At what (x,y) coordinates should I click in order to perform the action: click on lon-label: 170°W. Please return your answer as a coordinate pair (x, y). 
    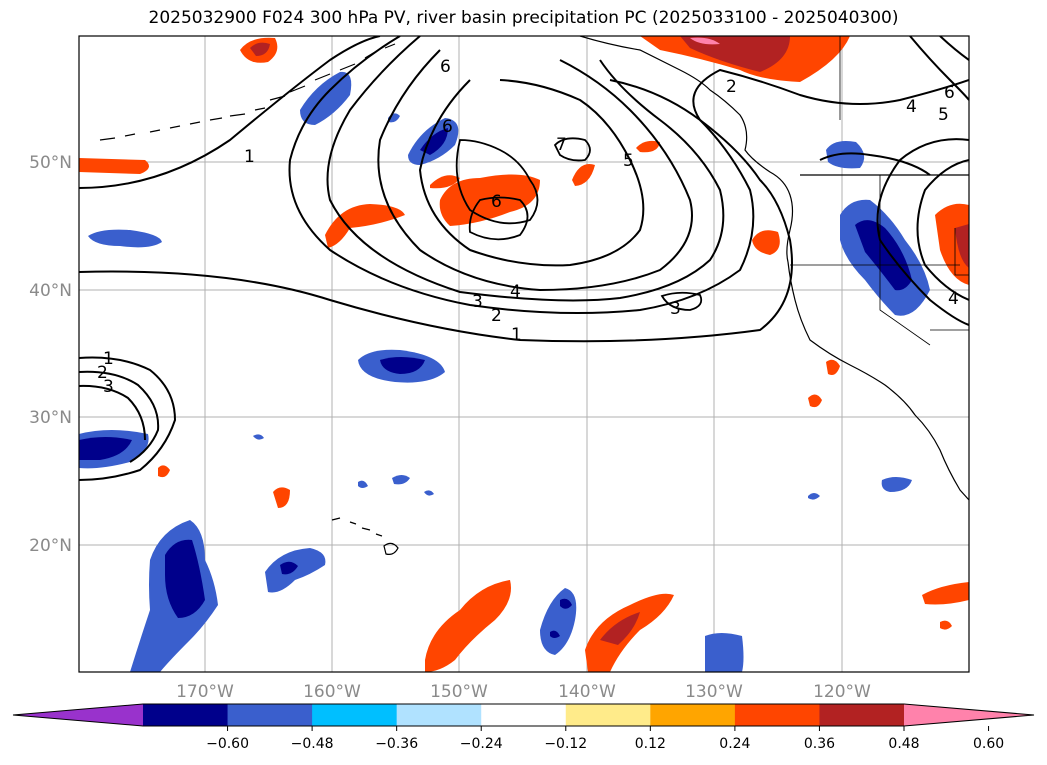
    Looking at the image, I should click on (205, 692).